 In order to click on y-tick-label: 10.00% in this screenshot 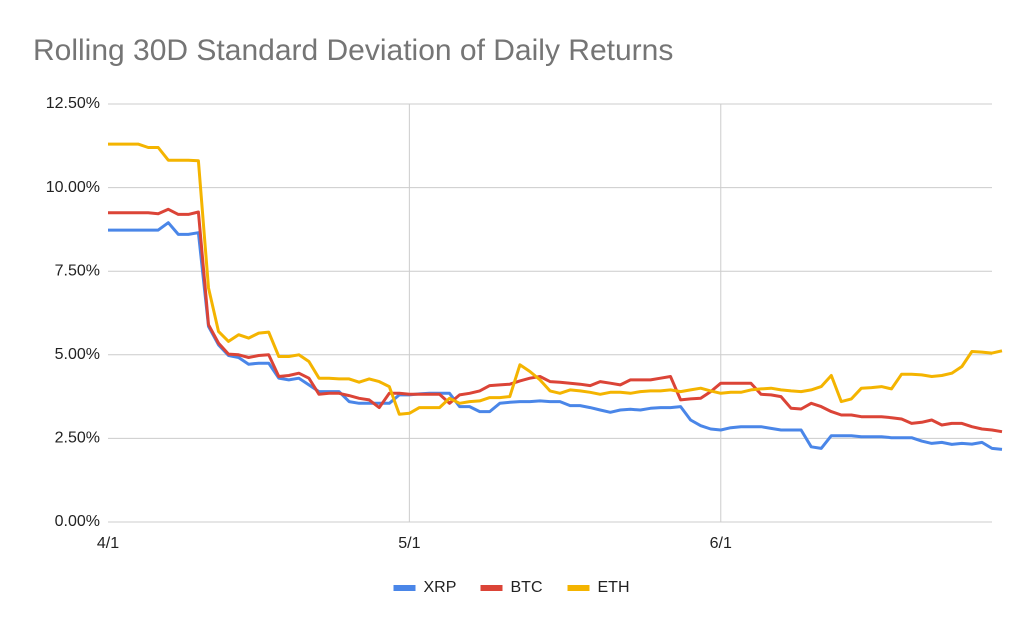, I will do `click(73, 187)`.